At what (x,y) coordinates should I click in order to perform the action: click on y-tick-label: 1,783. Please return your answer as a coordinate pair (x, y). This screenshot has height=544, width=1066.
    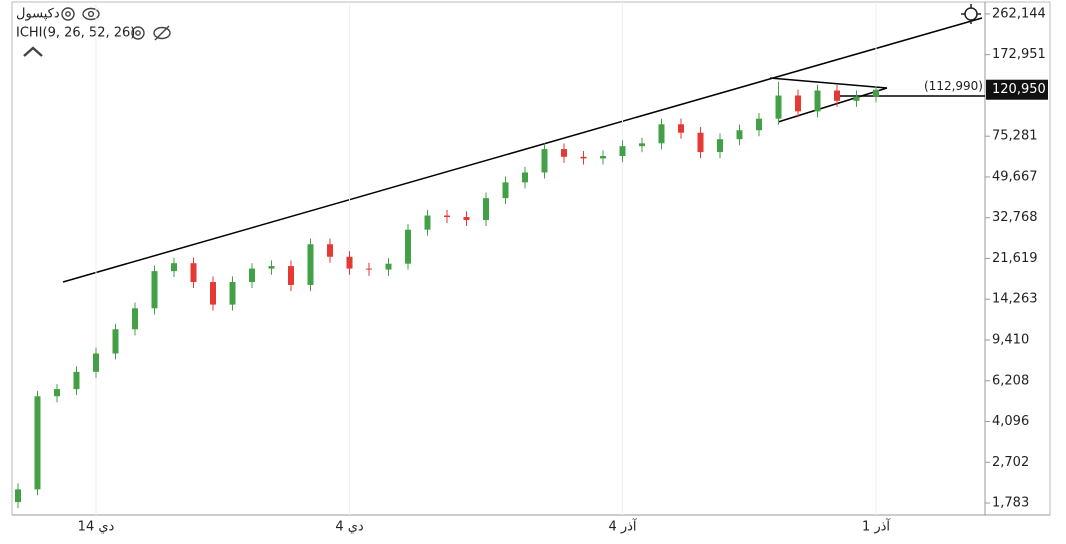
    Looking at the image, I should click on (1010, 503).